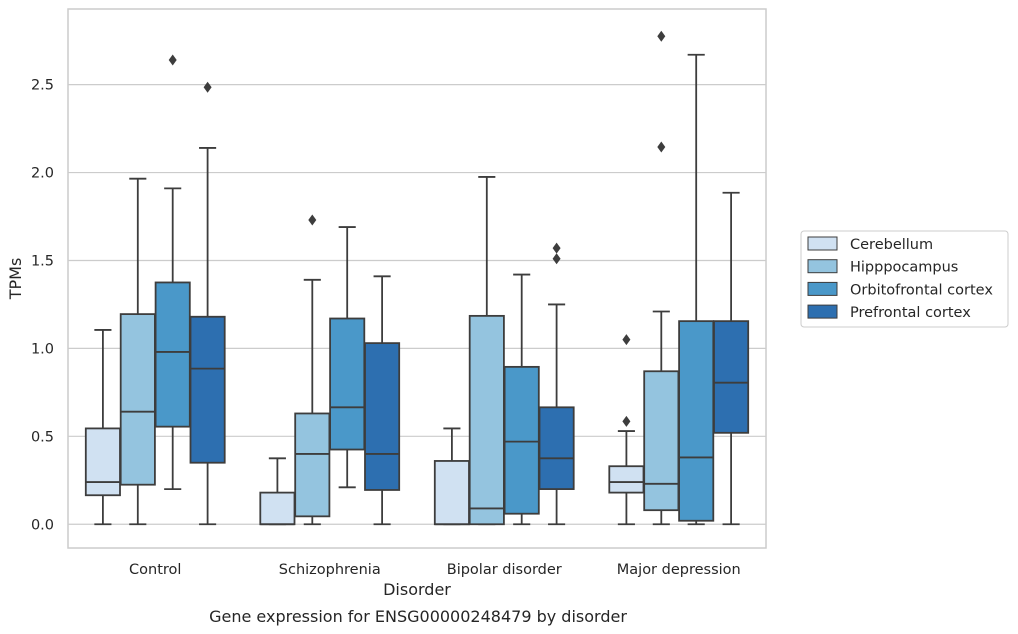  Describe the element at coordinates (42, 349) in the screenshot. I see `y-tick-label: 1.0` at that location.